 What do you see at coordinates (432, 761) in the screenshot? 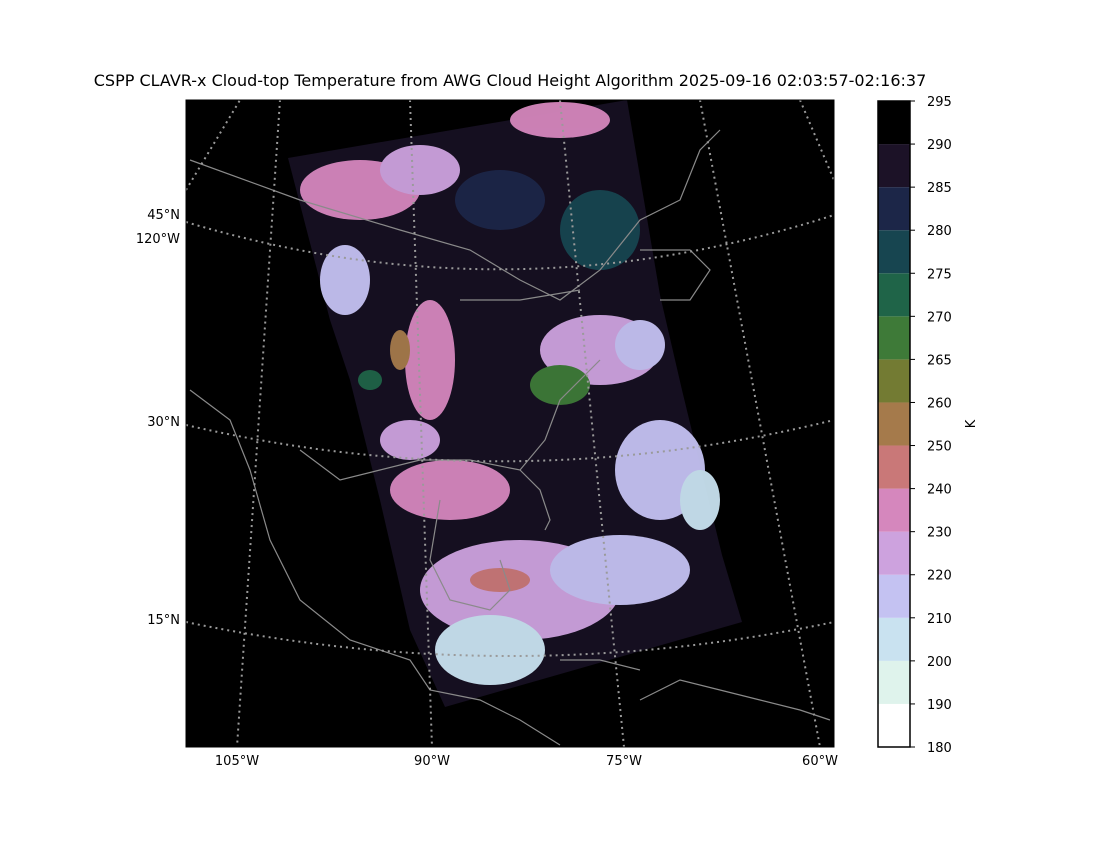
I see `lon-label: 90°W` at bounding box center [432, 761].